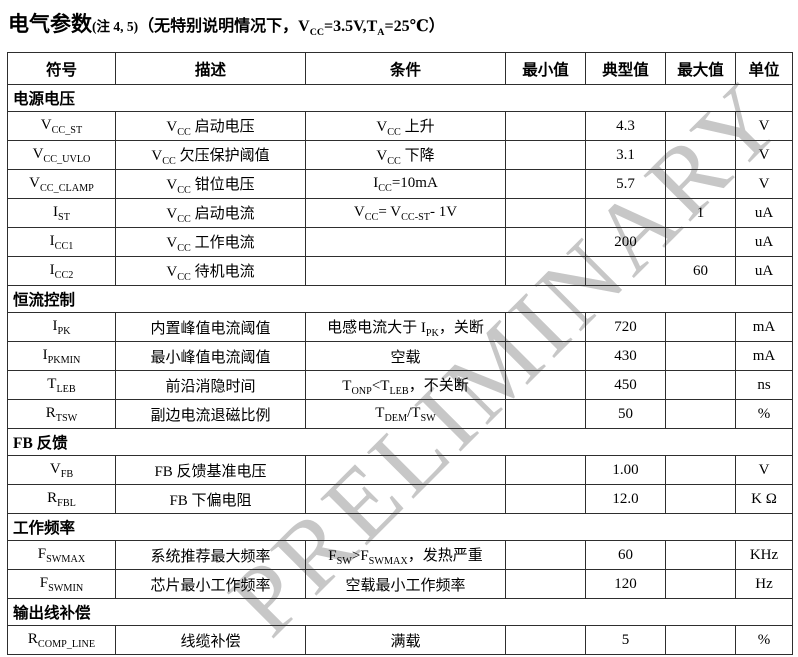 This screenshot has height=657, width=798. I want to click on cell-symbol: FSWMAX, so click(61, 555).